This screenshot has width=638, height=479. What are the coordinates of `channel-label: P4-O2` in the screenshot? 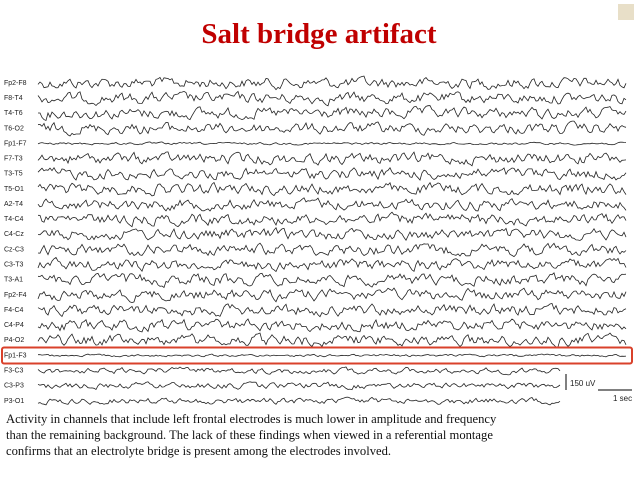 It's located at (14, 340).